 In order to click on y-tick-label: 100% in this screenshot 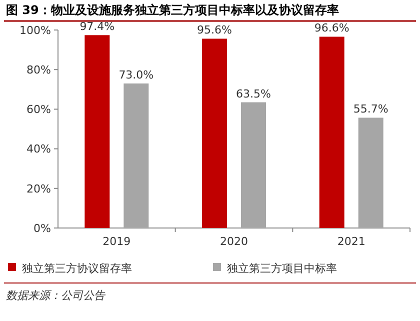, I will do `click(35, 30)`.